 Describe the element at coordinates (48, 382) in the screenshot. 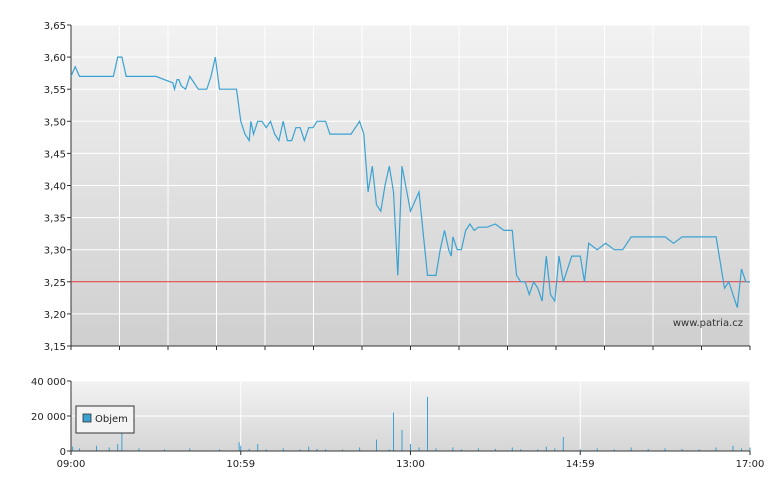

I see `volume-y-tick-label: 40 000` at that location.